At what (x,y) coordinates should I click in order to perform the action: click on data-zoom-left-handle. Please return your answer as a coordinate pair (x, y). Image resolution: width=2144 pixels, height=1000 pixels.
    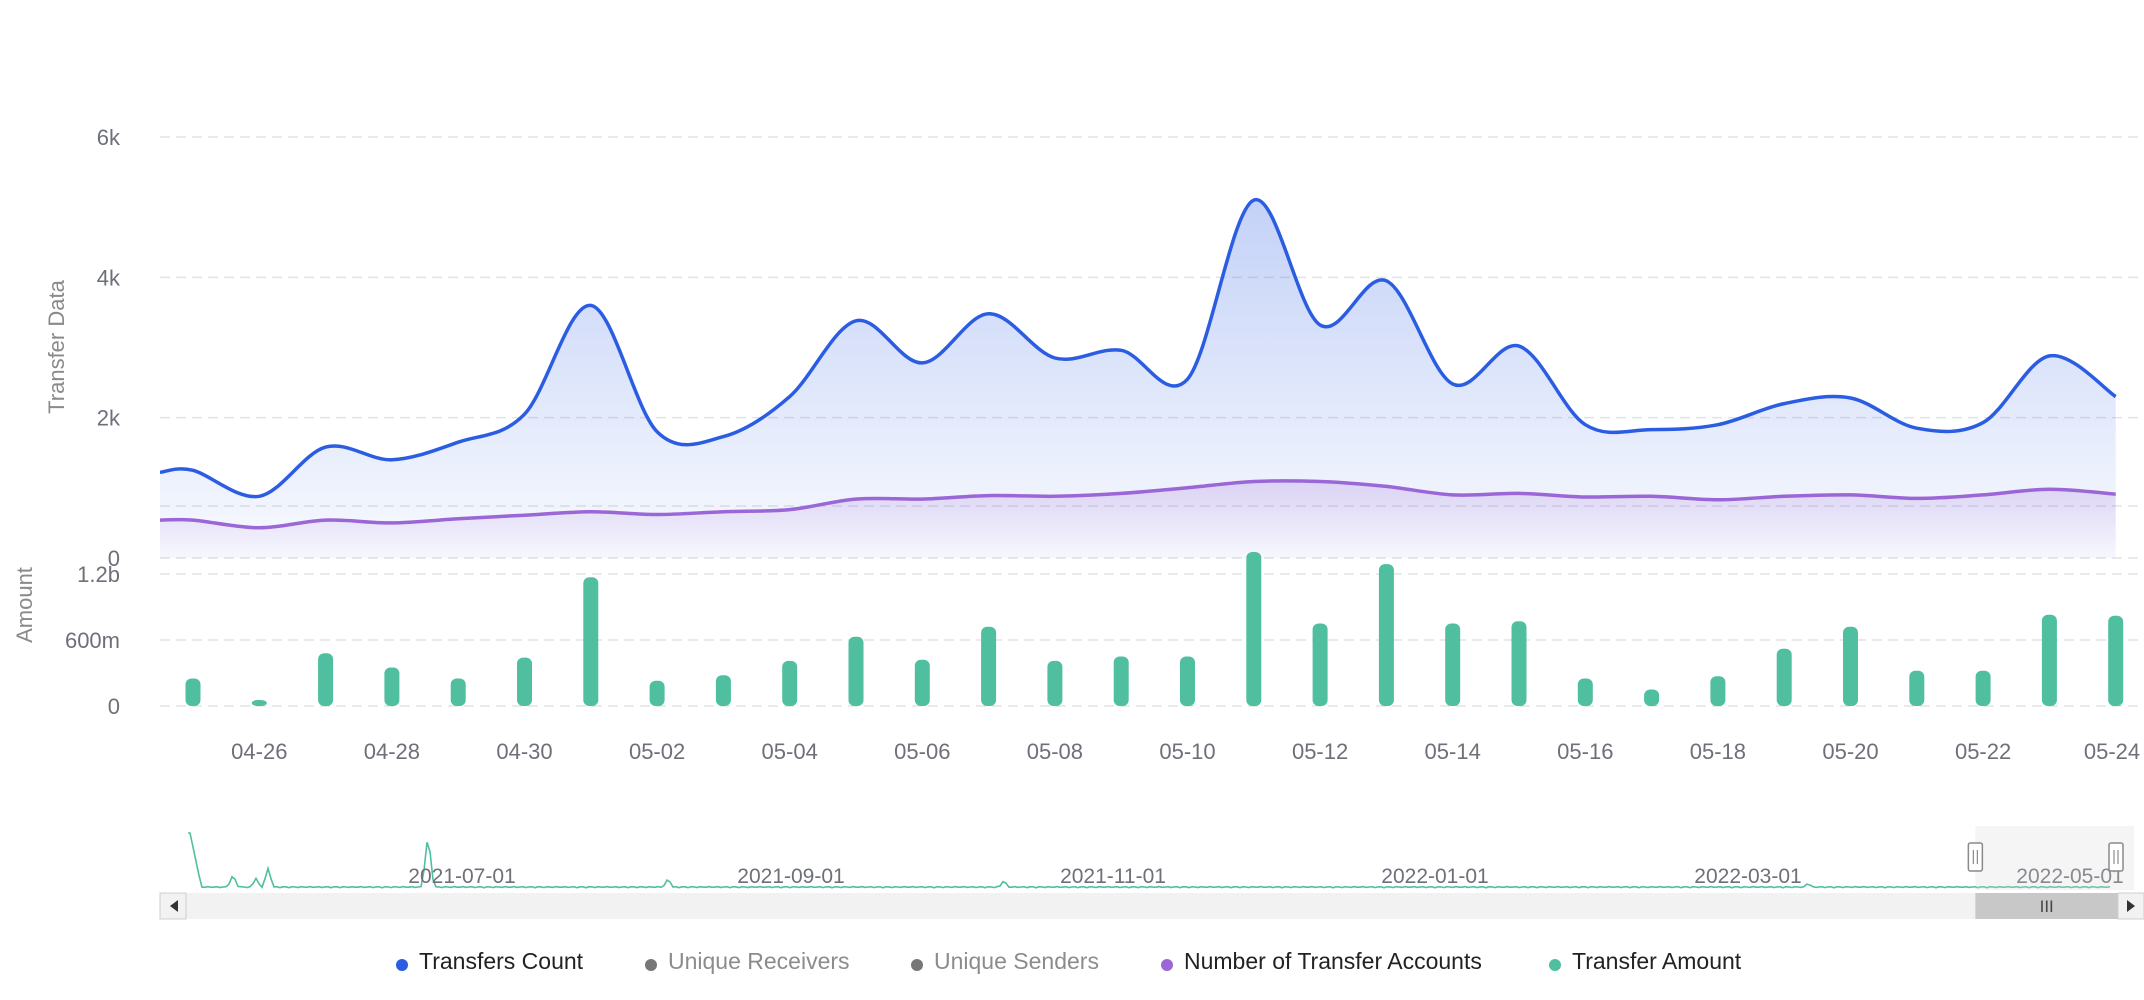
    Looking at the image, I should click on (1975, 857).